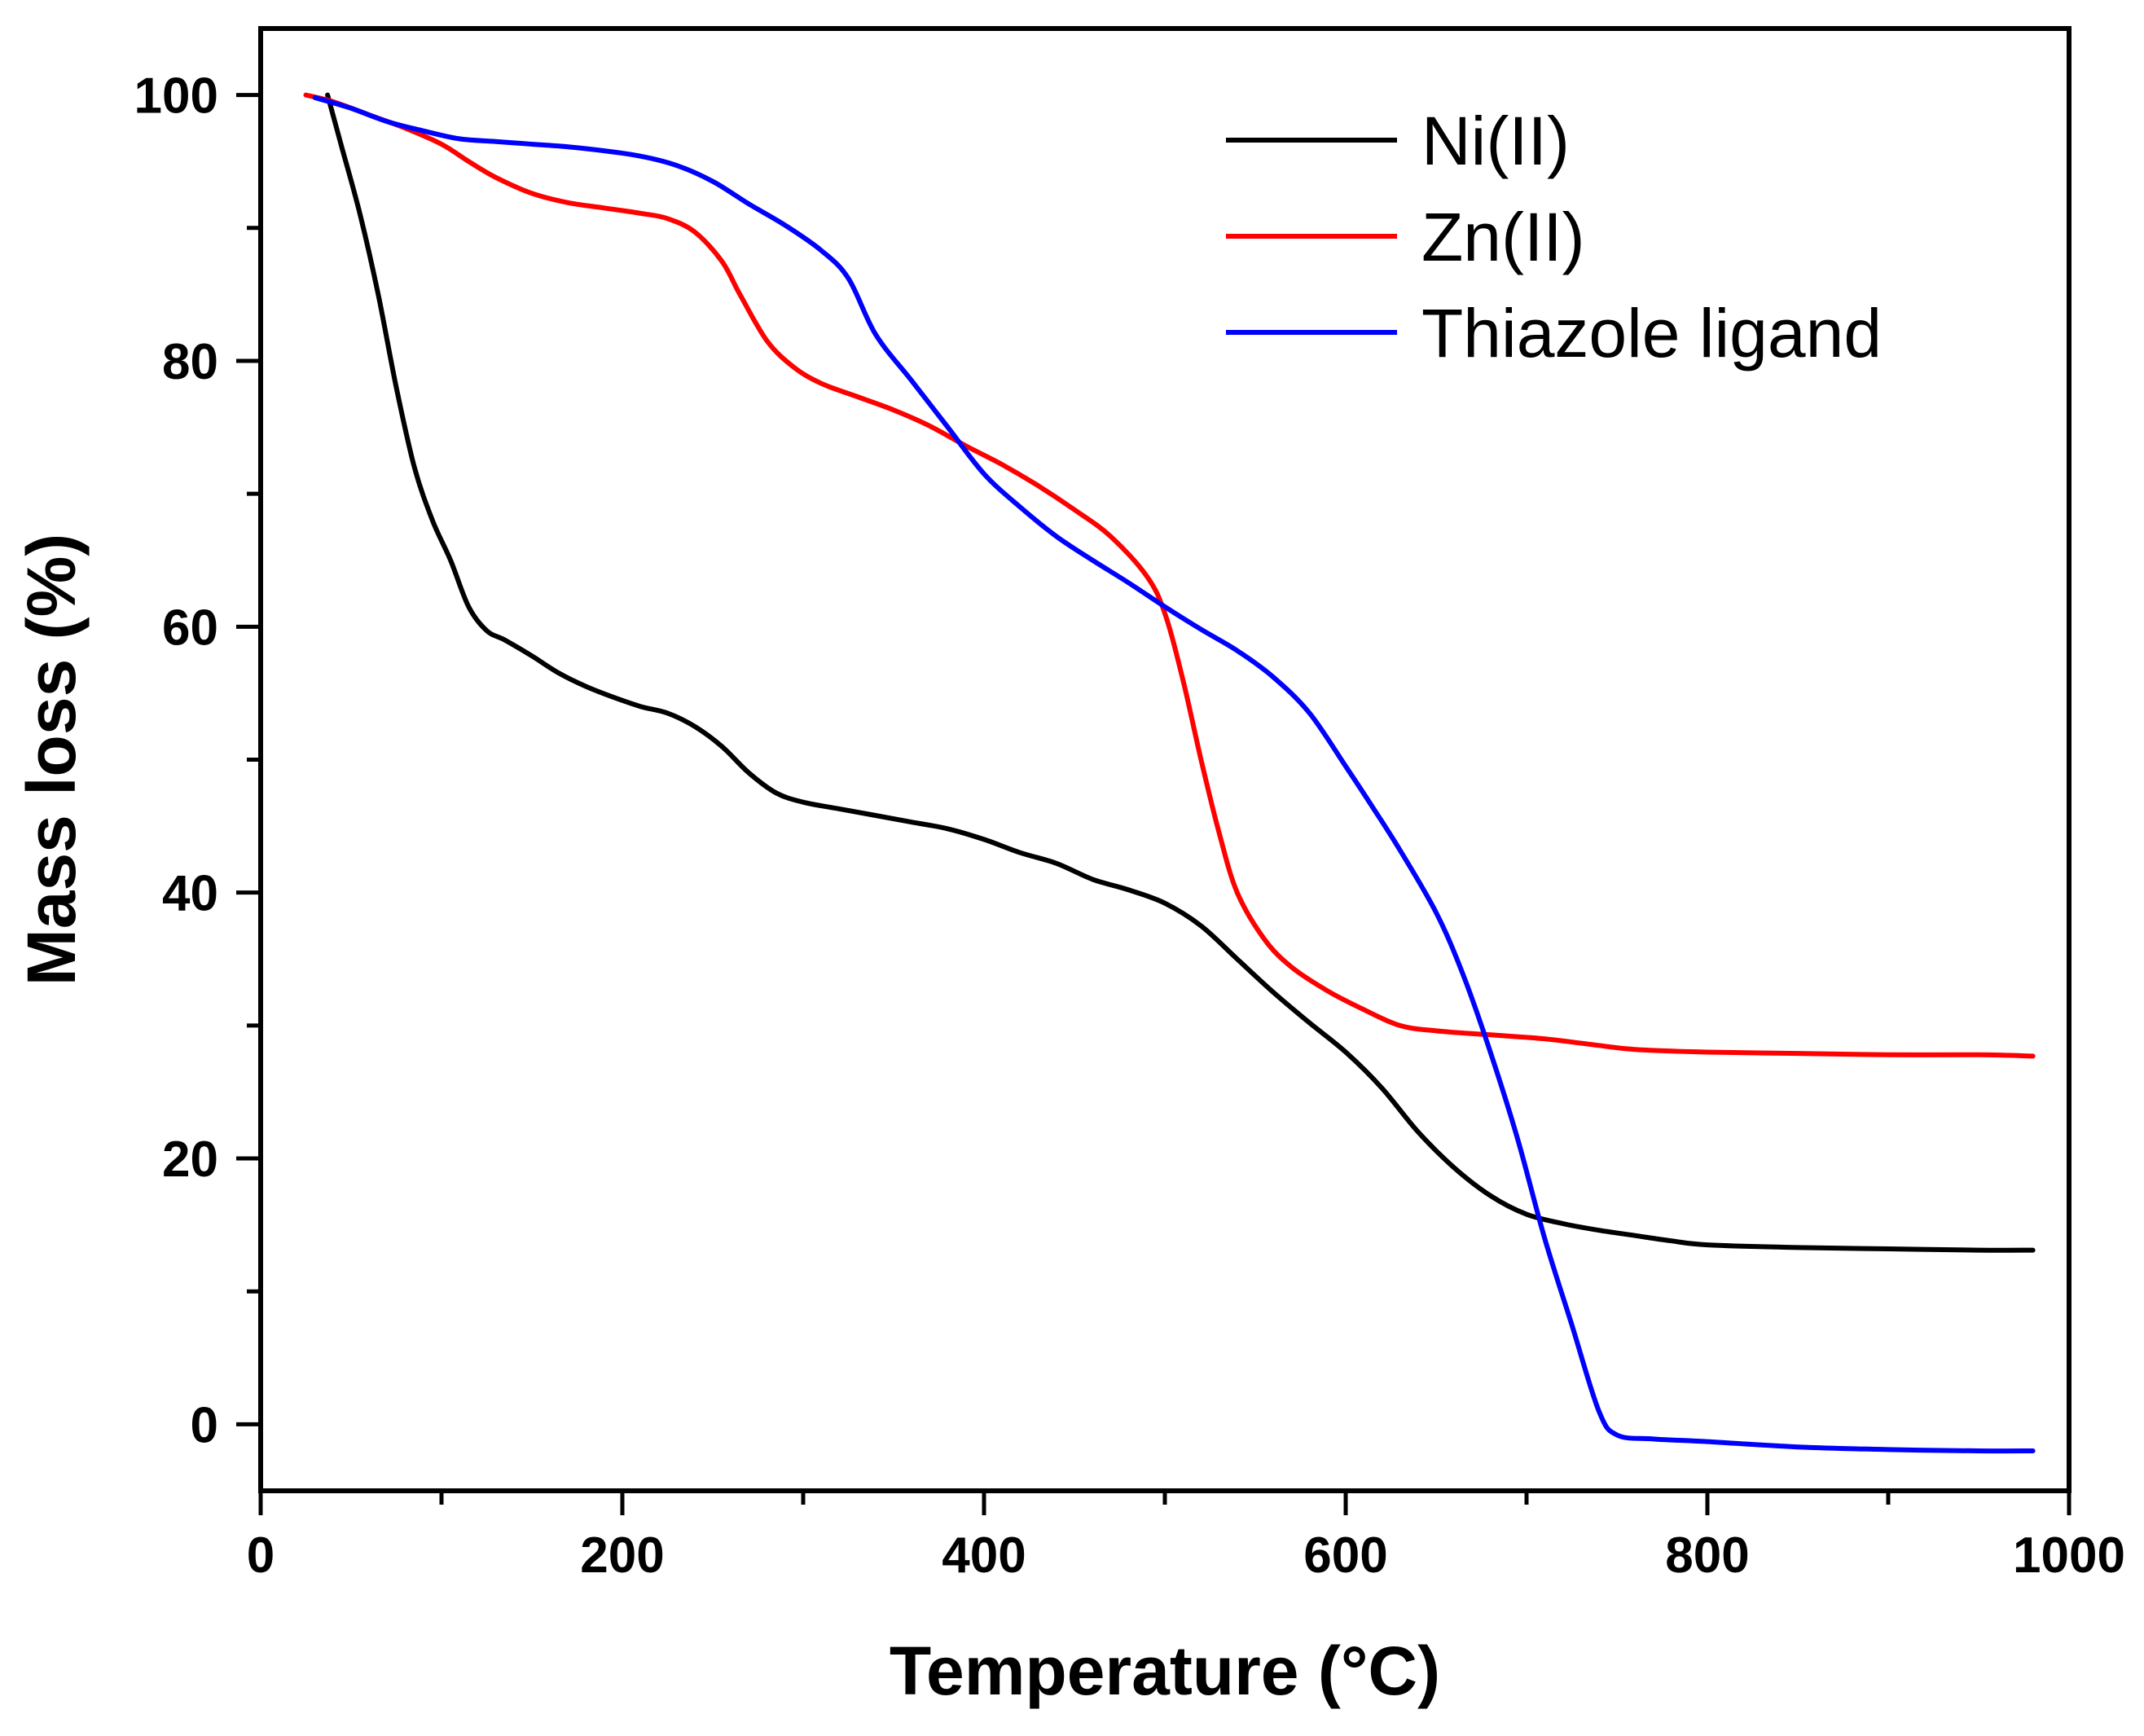  What do you see at coordinates (190, 362) in the screenshot?
I see `y-tick-label: 80` at bounding box center [190, 362].